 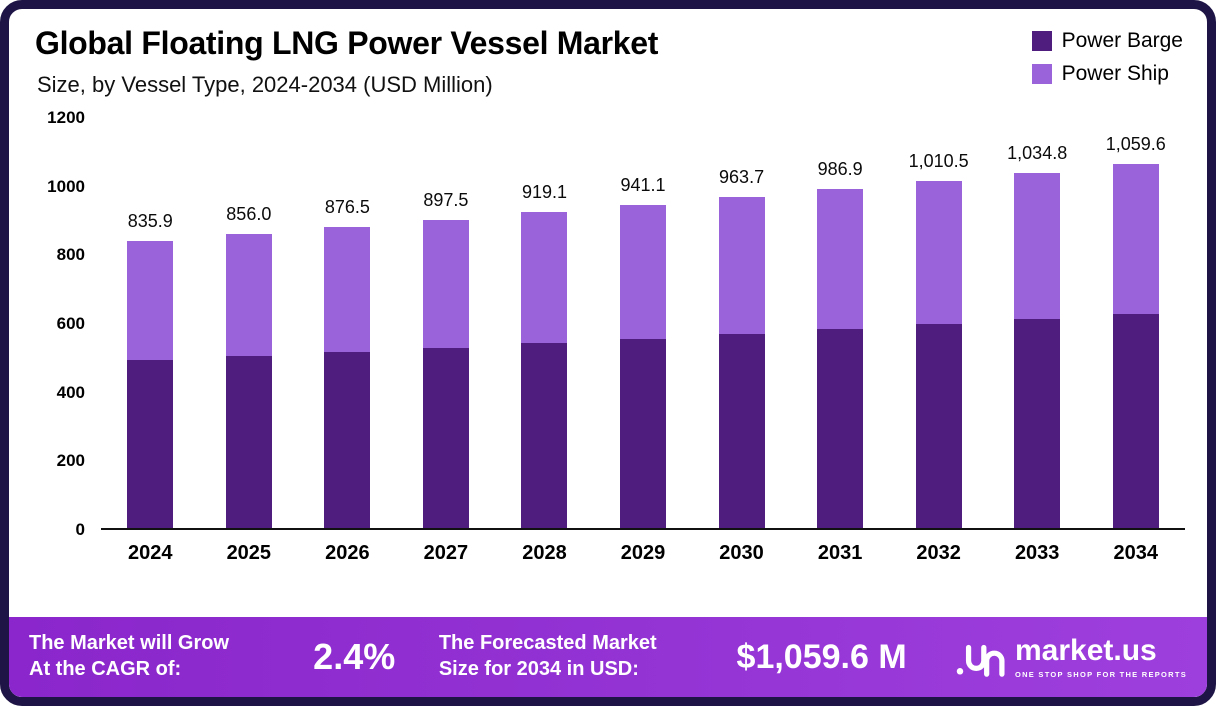 What do you see at coordinates (938, 161) in the screenshot?
I see `bar-total-label: 1,010.5` at bounding box center [938, 161].